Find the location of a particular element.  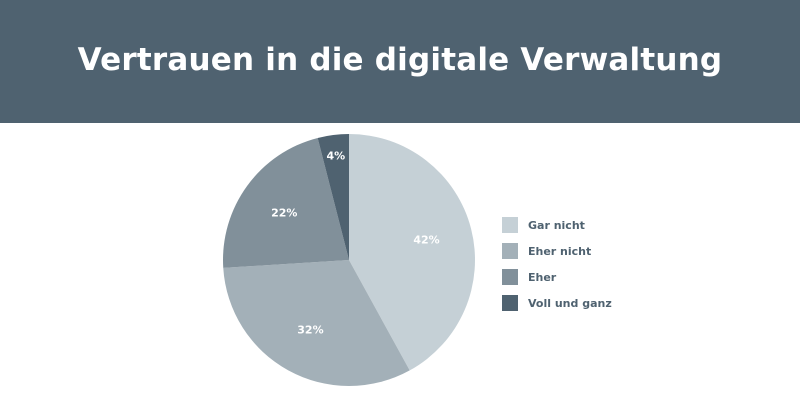

pie-value-label-voll-und-ganz: 4% is located at coordinates (336, 156).